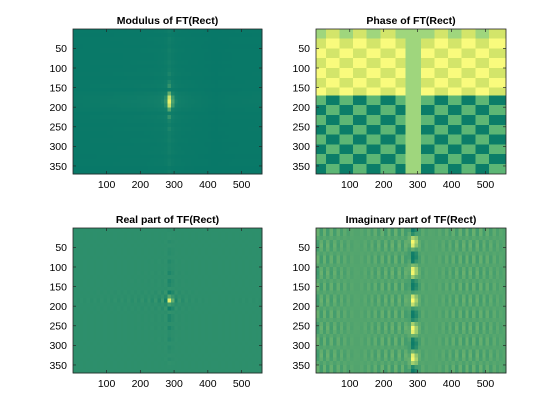  Describe the element at coordinates (168, 301) in the screenshot. I see `heatmap-real` at that location.